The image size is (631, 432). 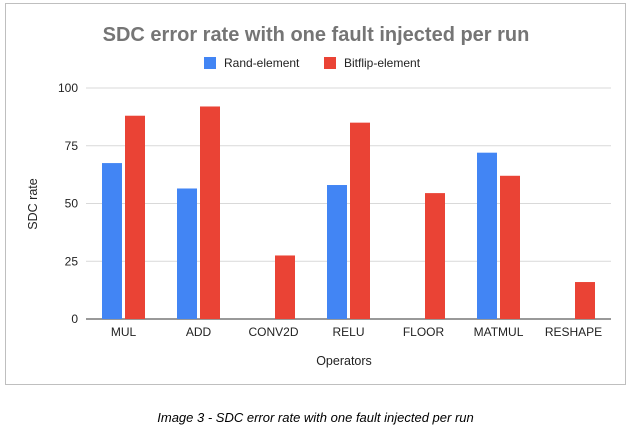 I want to click on bar-rand-element-add, so click(x=187, y=253).